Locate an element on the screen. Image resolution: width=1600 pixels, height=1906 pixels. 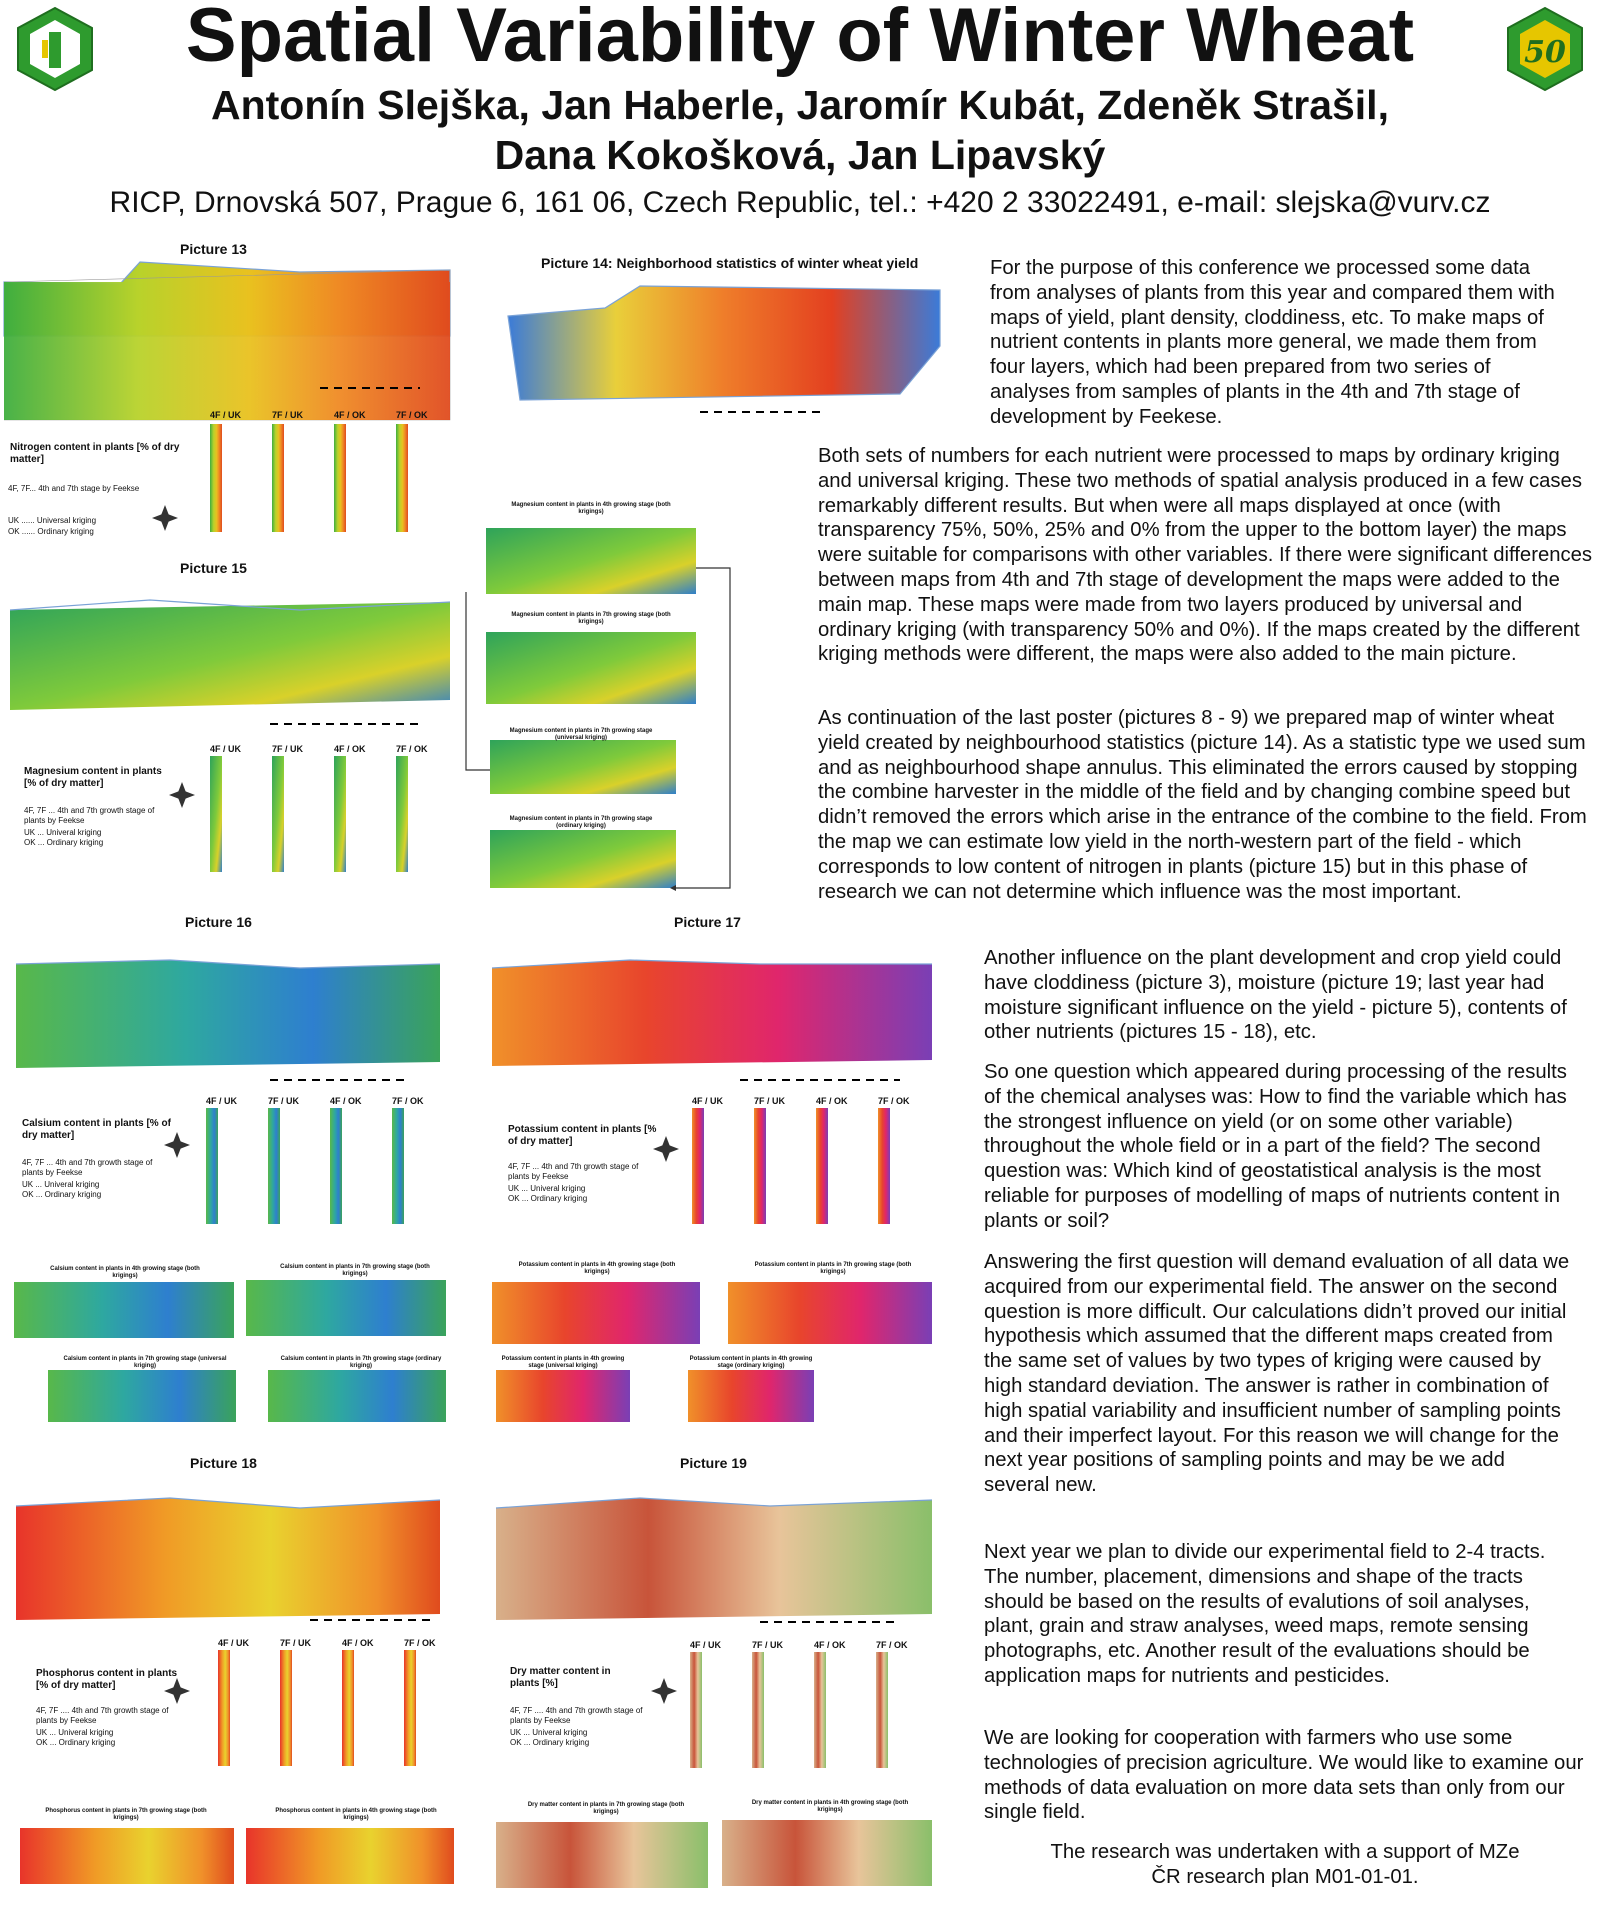
picture-18-head-1: 4F / UK is located at coordinates (234, 1643).